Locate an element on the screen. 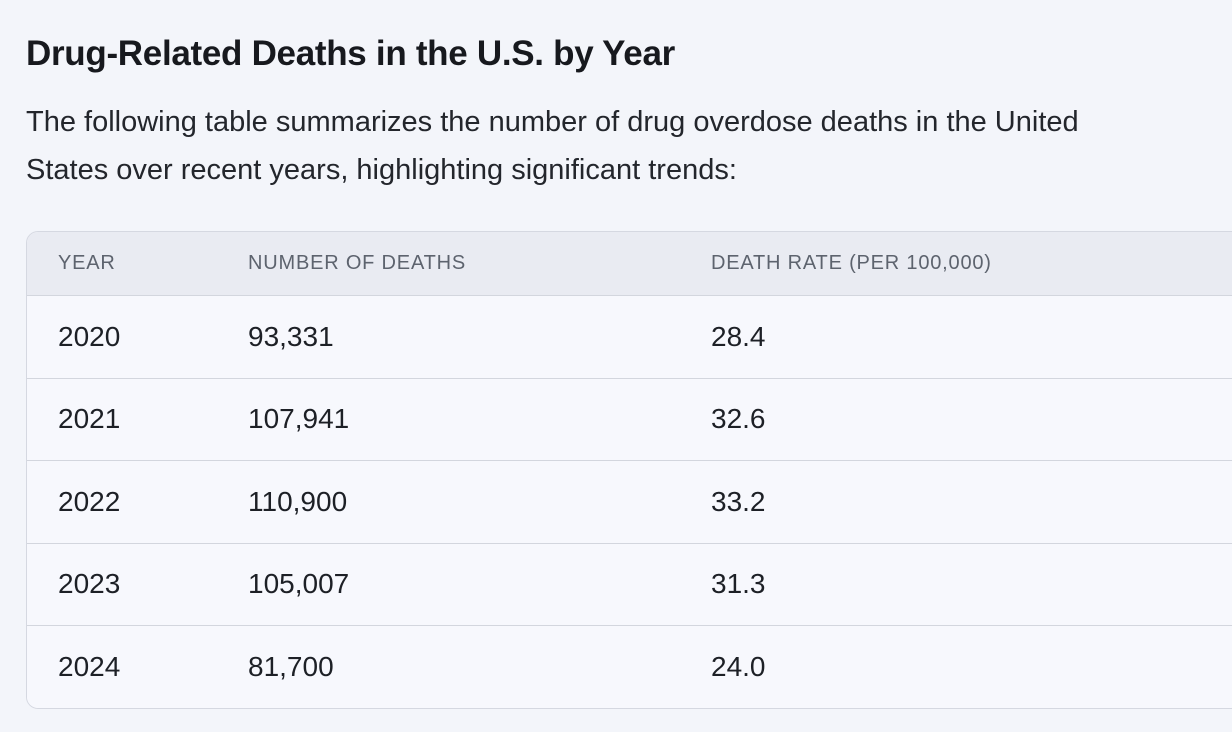 This screenshot has height=732, width=1232. year-cell: 2022 is located at coordinates (89, 501).